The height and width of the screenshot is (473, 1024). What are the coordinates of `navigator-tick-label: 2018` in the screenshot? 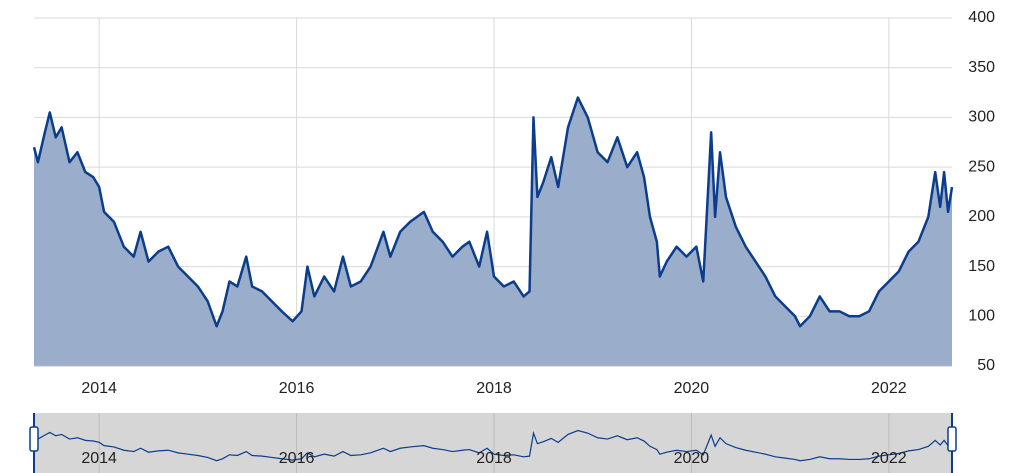 It's located at (494, 458).